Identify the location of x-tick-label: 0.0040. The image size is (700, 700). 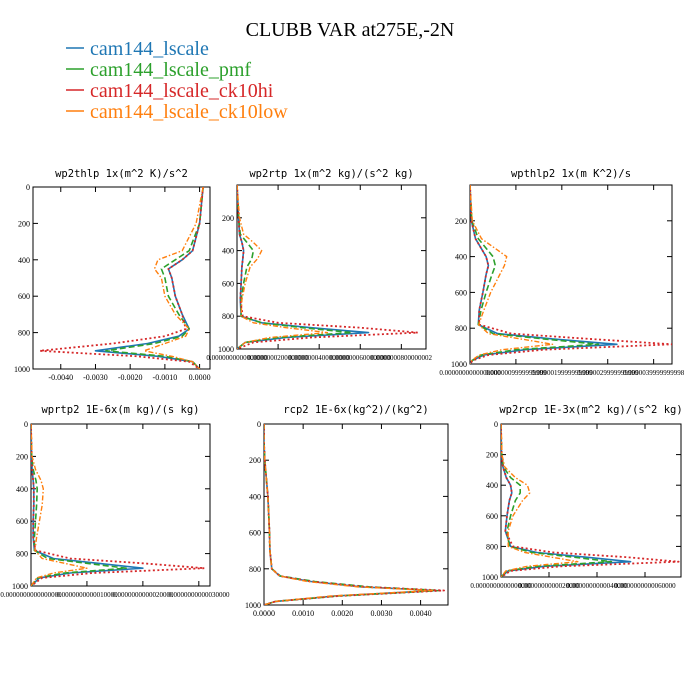
(421, 613).